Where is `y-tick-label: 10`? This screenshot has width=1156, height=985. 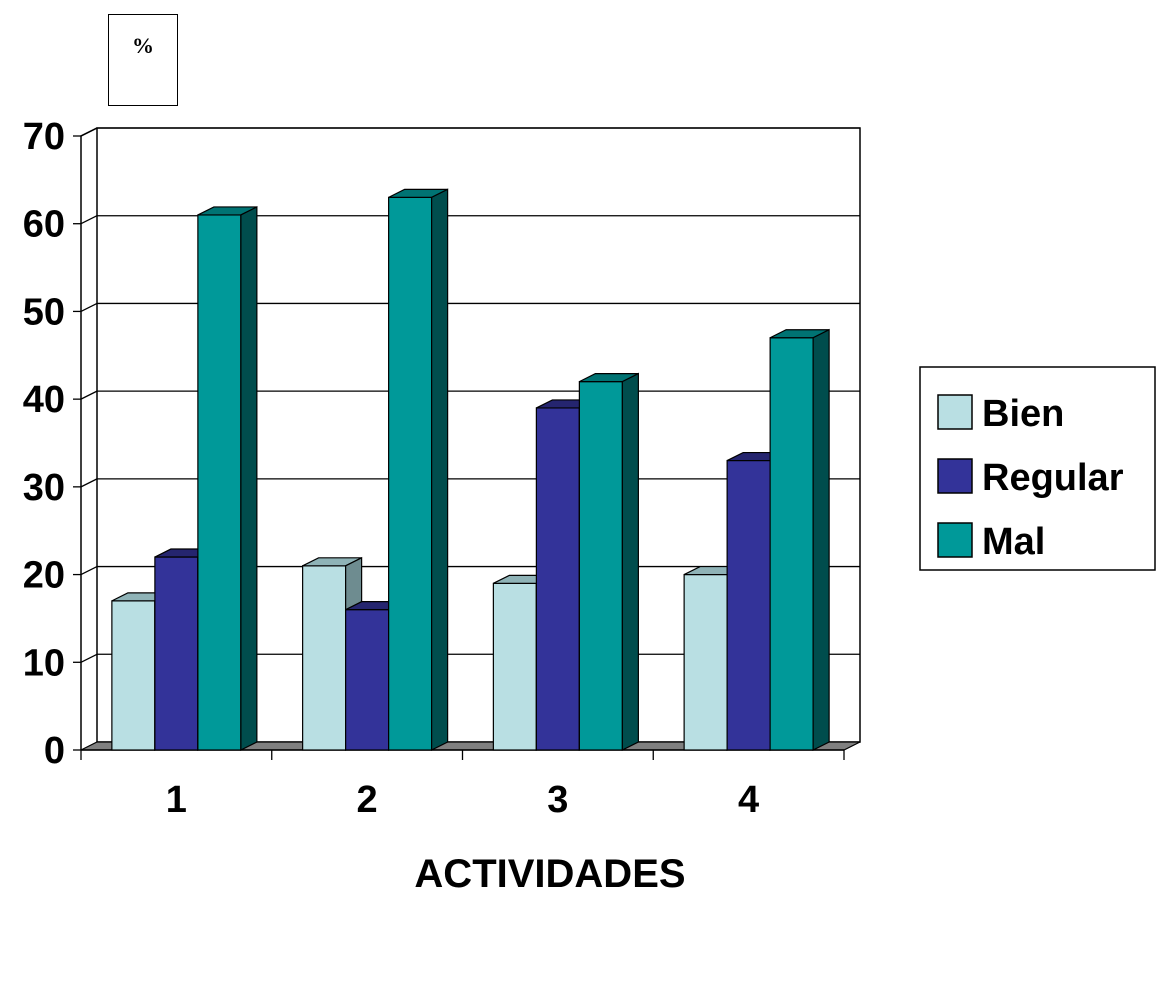 y-tick-label: 10 is located at coordinates (44, 663).